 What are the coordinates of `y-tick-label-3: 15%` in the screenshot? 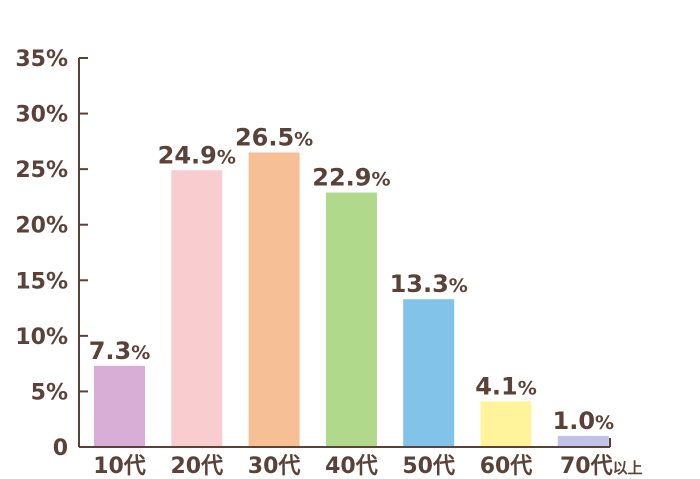 It's located at (41, 281).